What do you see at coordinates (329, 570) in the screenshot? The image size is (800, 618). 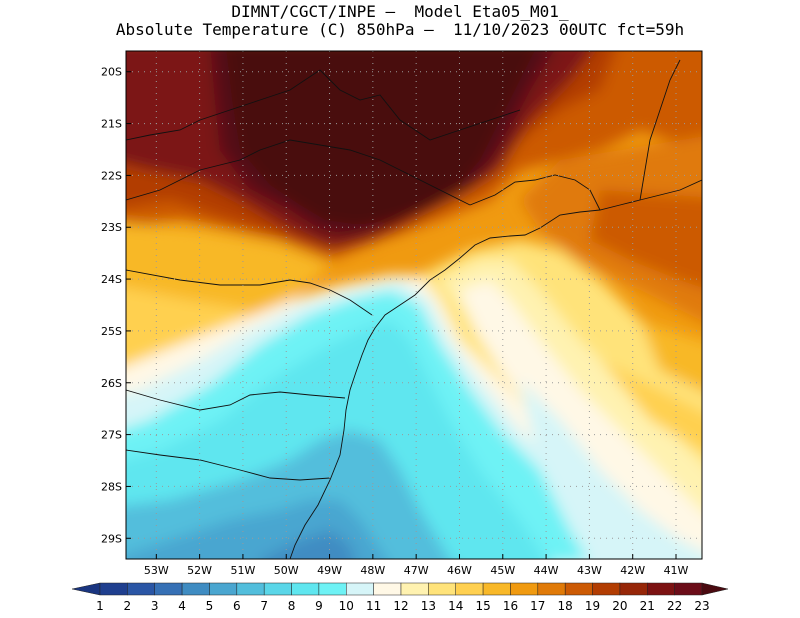 I see `lon-label: 49W` at bounding box center [329, 570].